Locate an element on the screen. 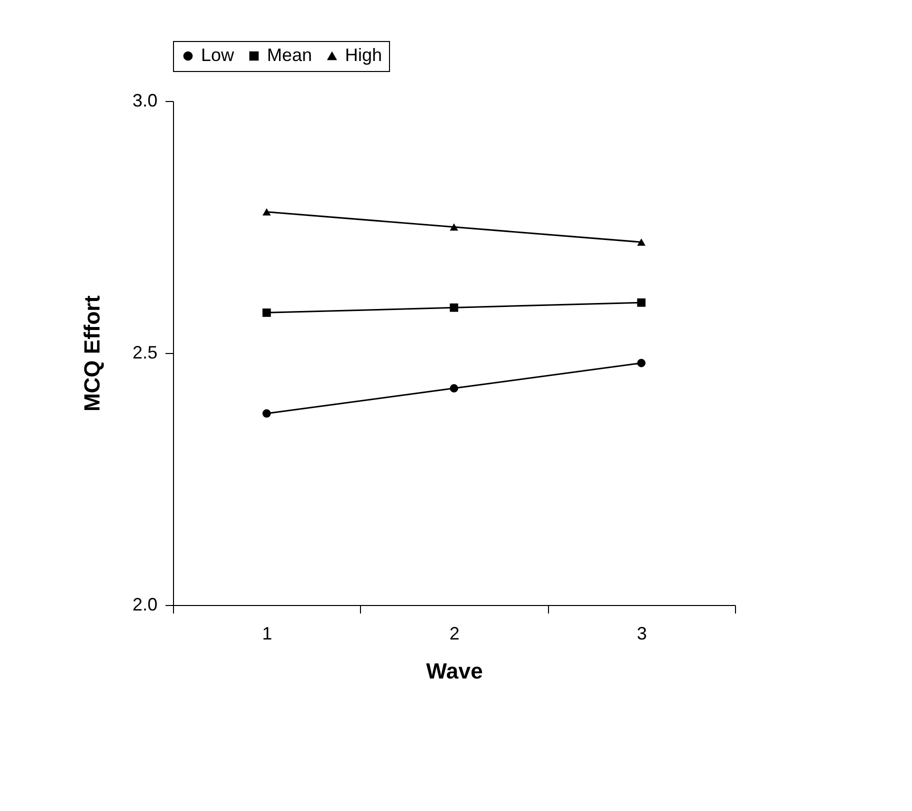 The height and width of the screenshot is (811, 912). y-tick-label: 2.0 is located at coordinates (145, 604).